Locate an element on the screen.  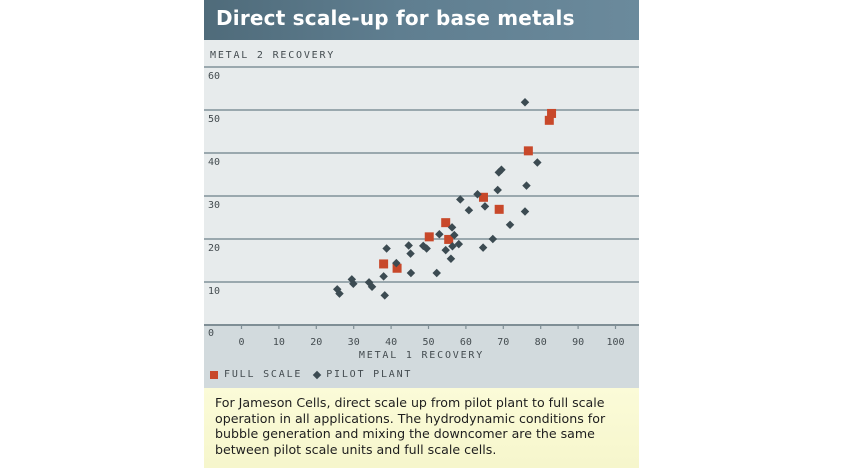
x-axis-band is located at coordinates (421, 356).